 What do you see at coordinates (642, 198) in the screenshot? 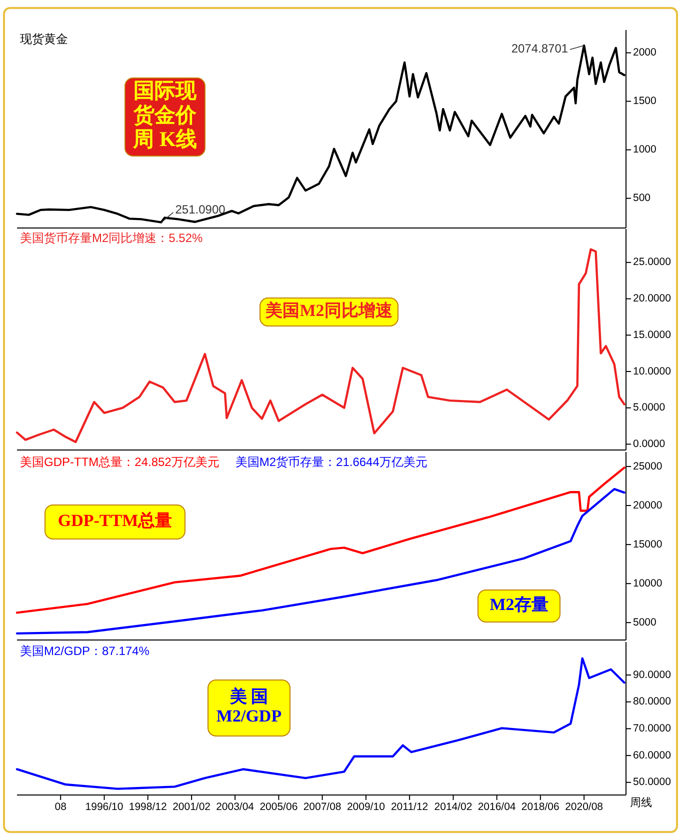
I see `y-tick-label: 500` at bounding box center [642, 198].